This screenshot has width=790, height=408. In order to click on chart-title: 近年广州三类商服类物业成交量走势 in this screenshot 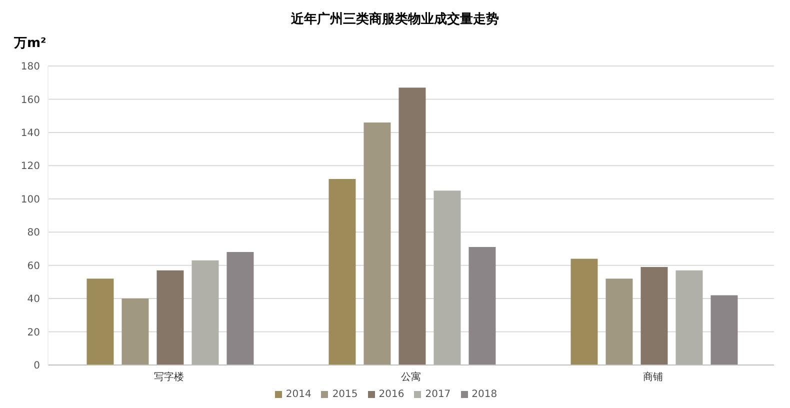, I will do `click(395, 19)`.